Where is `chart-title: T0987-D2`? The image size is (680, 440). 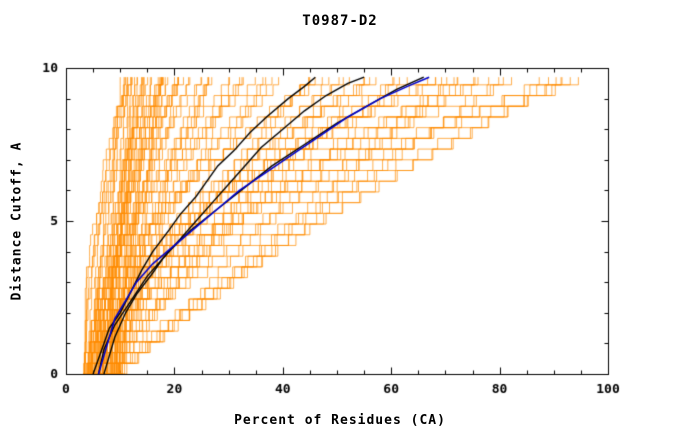
chart-title: T0987-D2 is located at coordinates (340, 21).